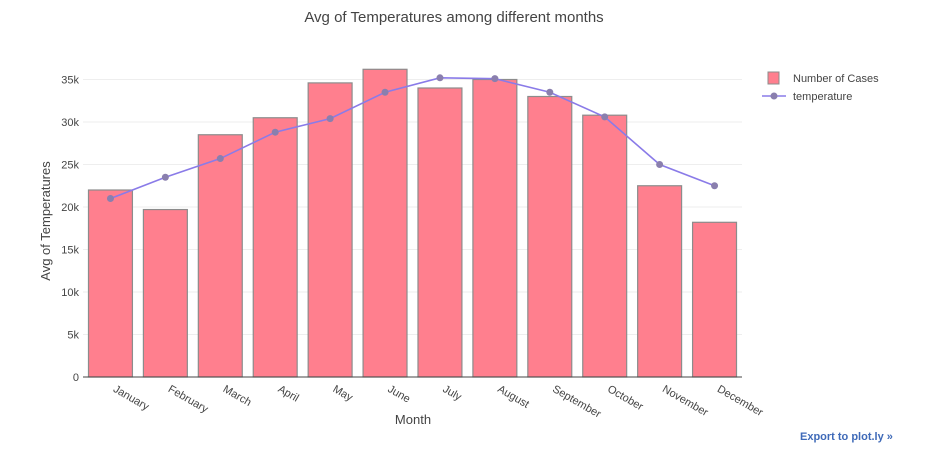 The image size is (927, 468). What do you see at coordinates (740, 401) in the screenshot?
I see `x-tick-label: December` at bounding box center [740, 401].